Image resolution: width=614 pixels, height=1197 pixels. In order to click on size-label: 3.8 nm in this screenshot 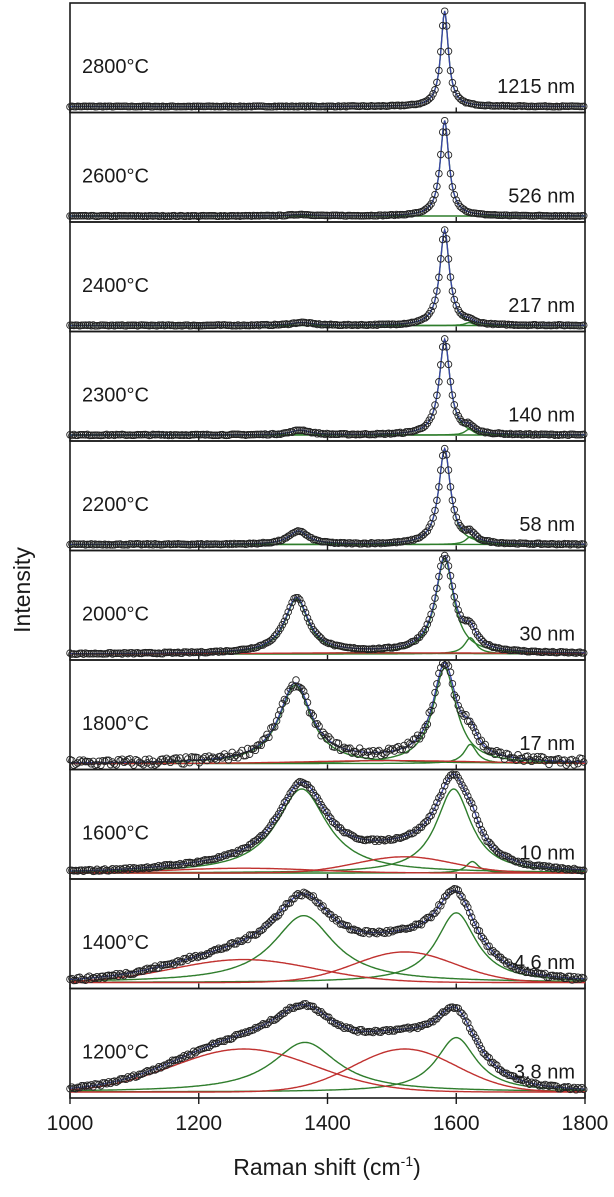, I will do `click(544, 1072)`.